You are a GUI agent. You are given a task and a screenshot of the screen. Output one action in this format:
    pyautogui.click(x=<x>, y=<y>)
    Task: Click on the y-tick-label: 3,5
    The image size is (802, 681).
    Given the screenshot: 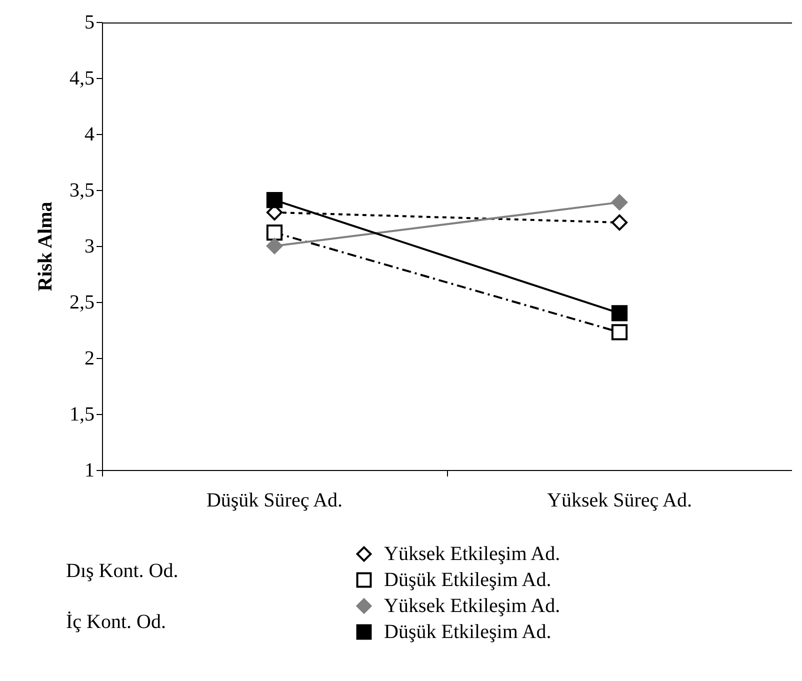 What is the action you would take?
    pyautogui.click(x=82, y=191)
    